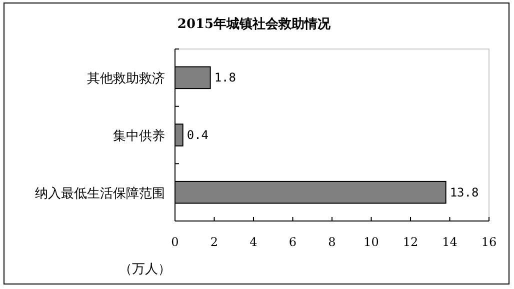 Image resolution: width=514 pixels, height=289 pixels. I want to click on data-label: 13.8, so click(464, 192).